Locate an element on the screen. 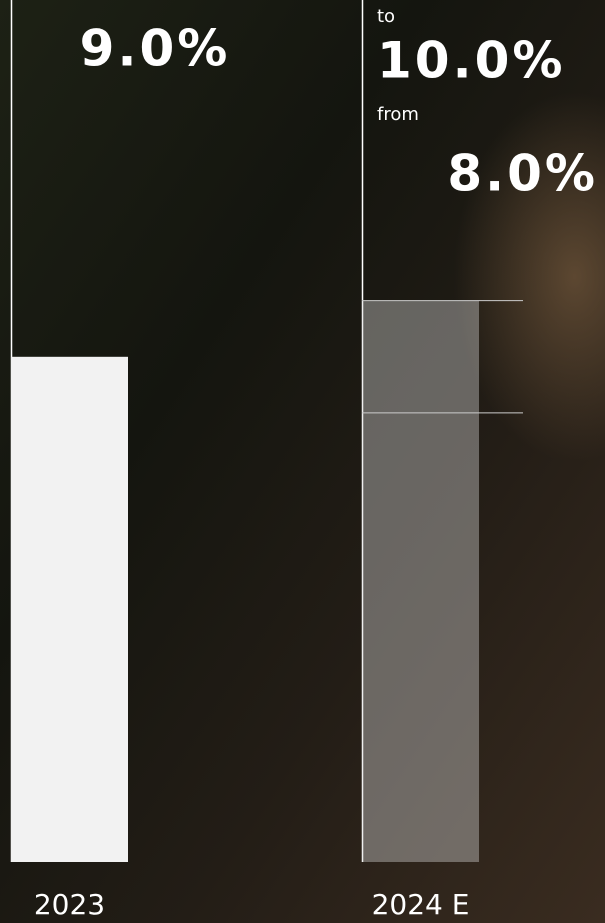  value-label: 10.0% is located at coordinates (471, 61).